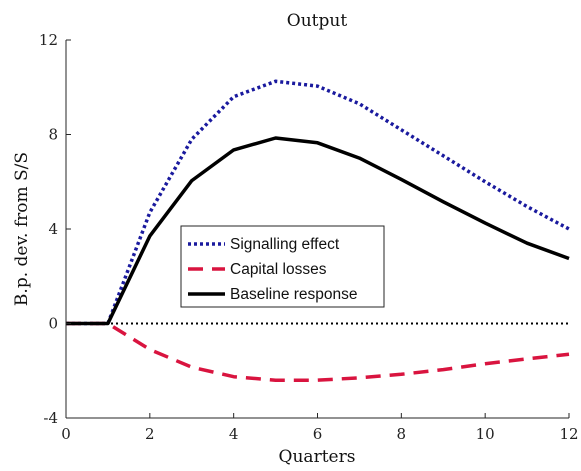 This screenshot has height=471, width=581. What do you see at coordinates (294, 294) in the screenshot?
I see `legend-label: Baseline response` at bounding box center [294, 294].